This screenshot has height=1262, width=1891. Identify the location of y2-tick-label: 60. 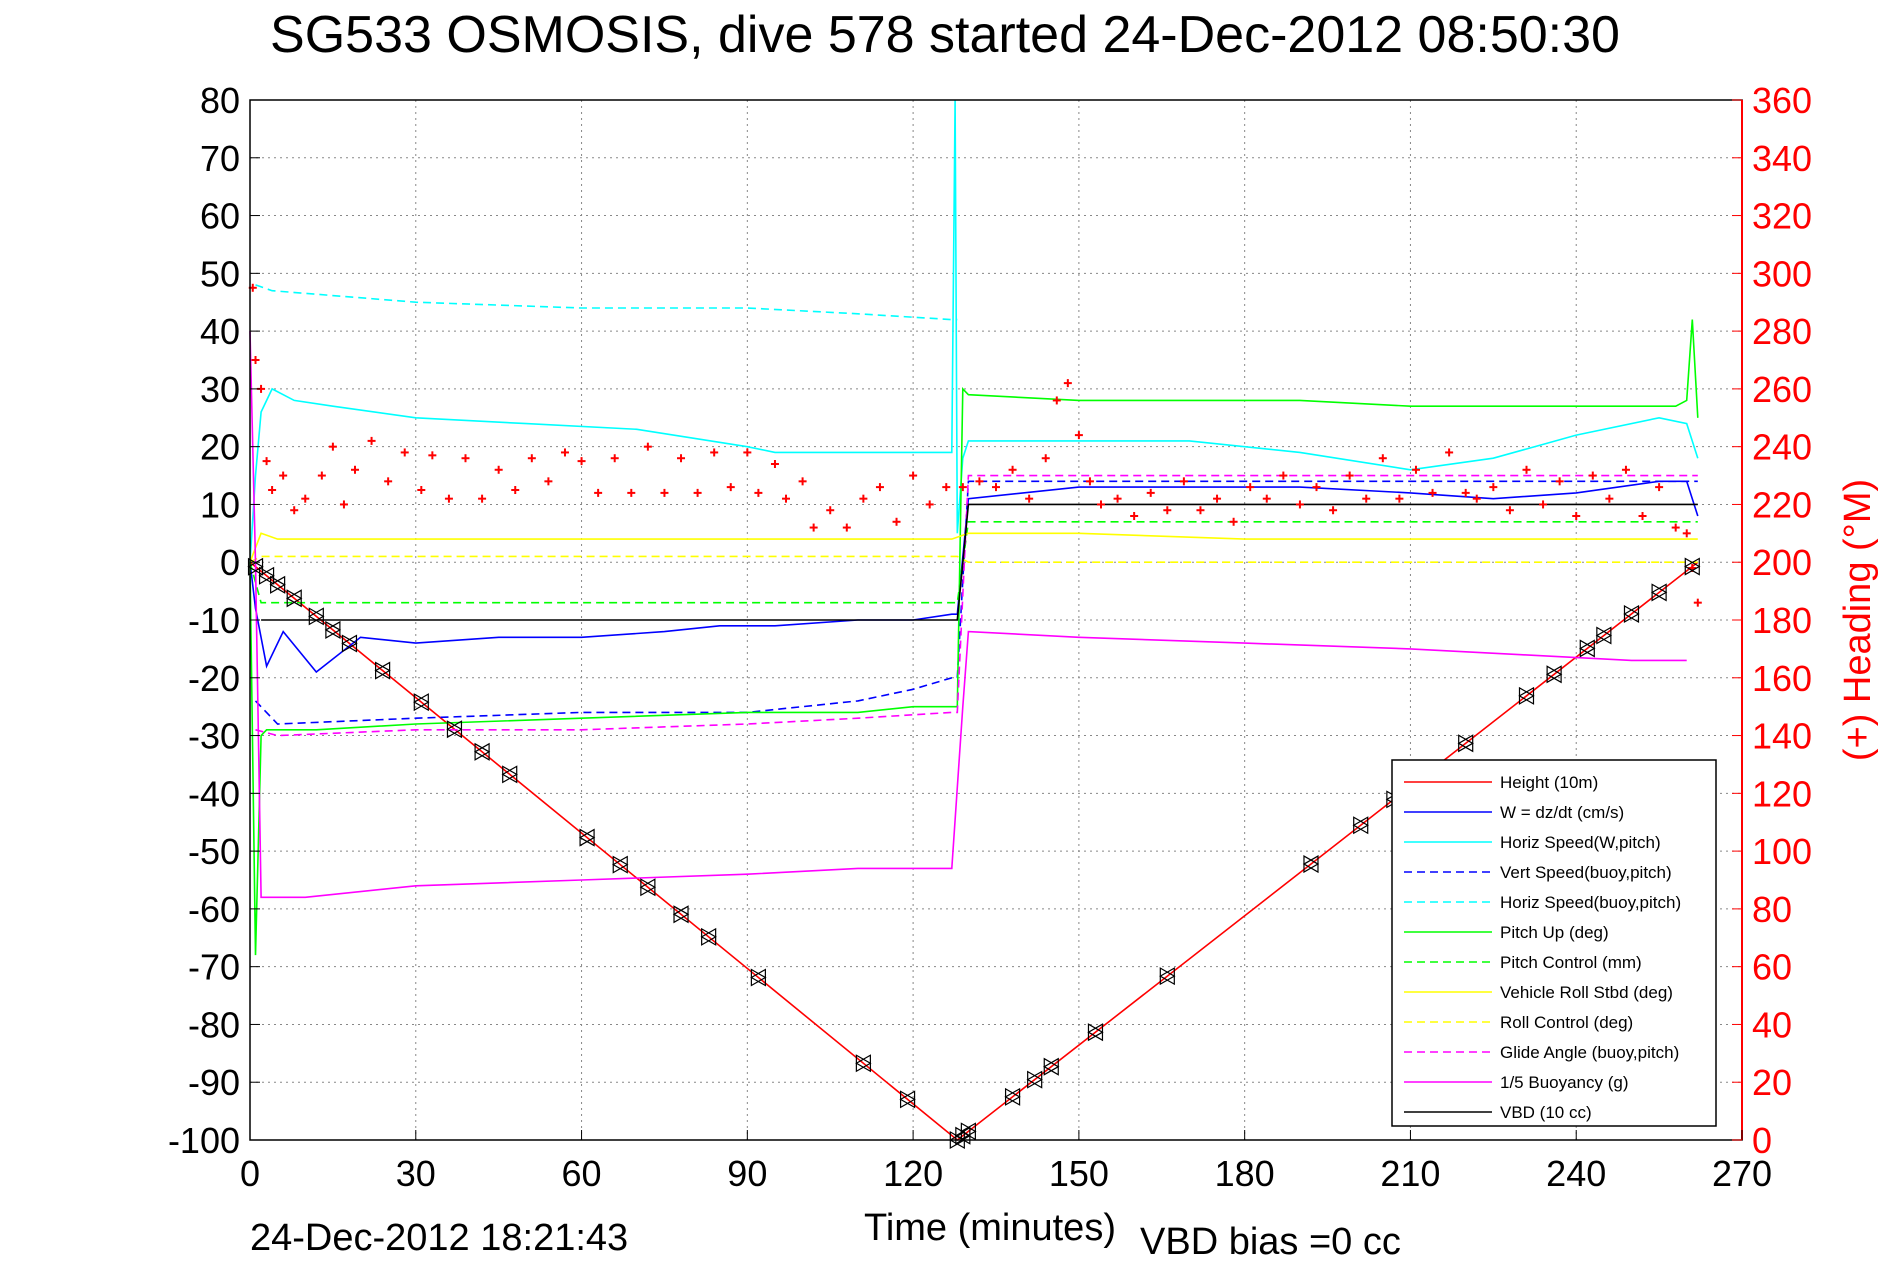
(1772, 967).